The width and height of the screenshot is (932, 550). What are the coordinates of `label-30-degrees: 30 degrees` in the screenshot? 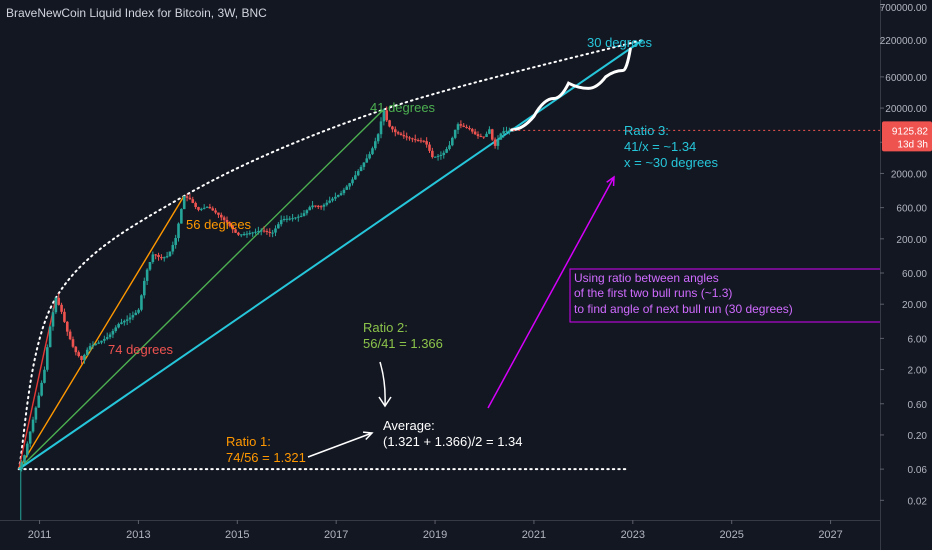 It's located at (620, 42).